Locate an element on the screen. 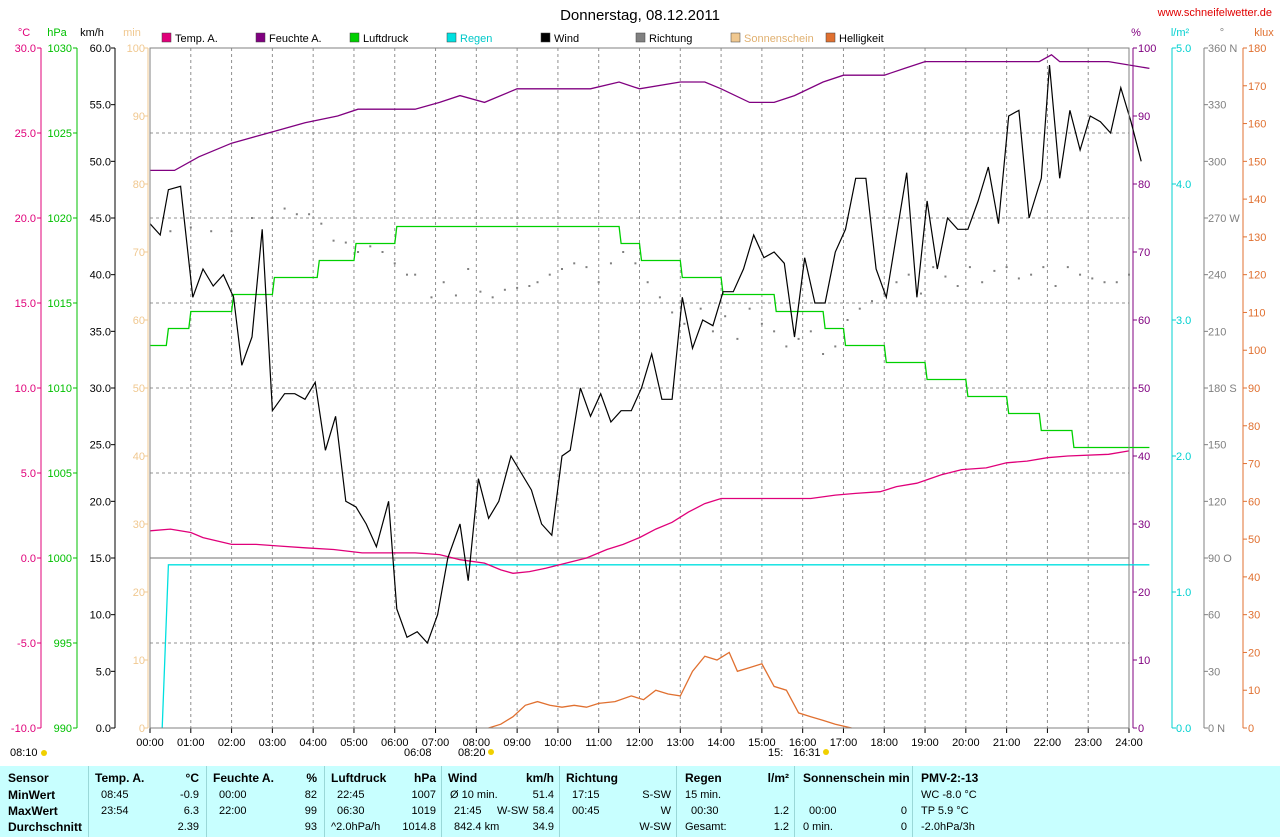  legend-item: Sonnenschein is located at coordinates (772, 38).